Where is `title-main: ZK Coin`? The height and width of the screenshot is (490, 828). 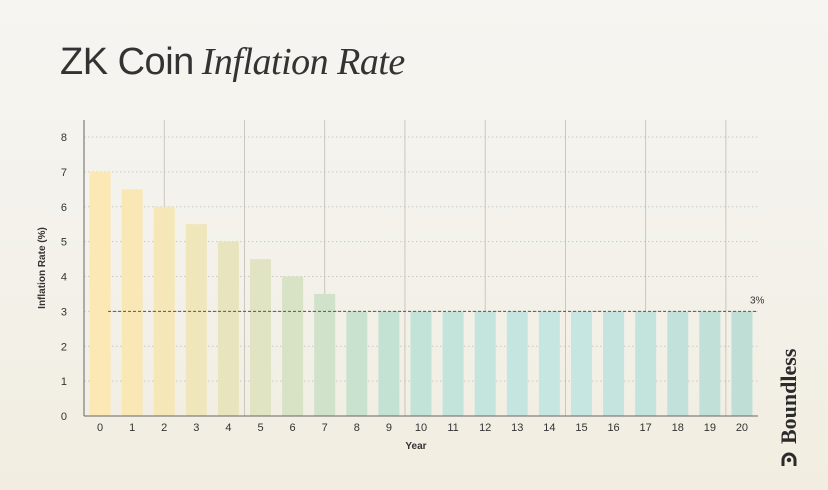
title-main: ZK Coin is located at coordinates (127, 62).